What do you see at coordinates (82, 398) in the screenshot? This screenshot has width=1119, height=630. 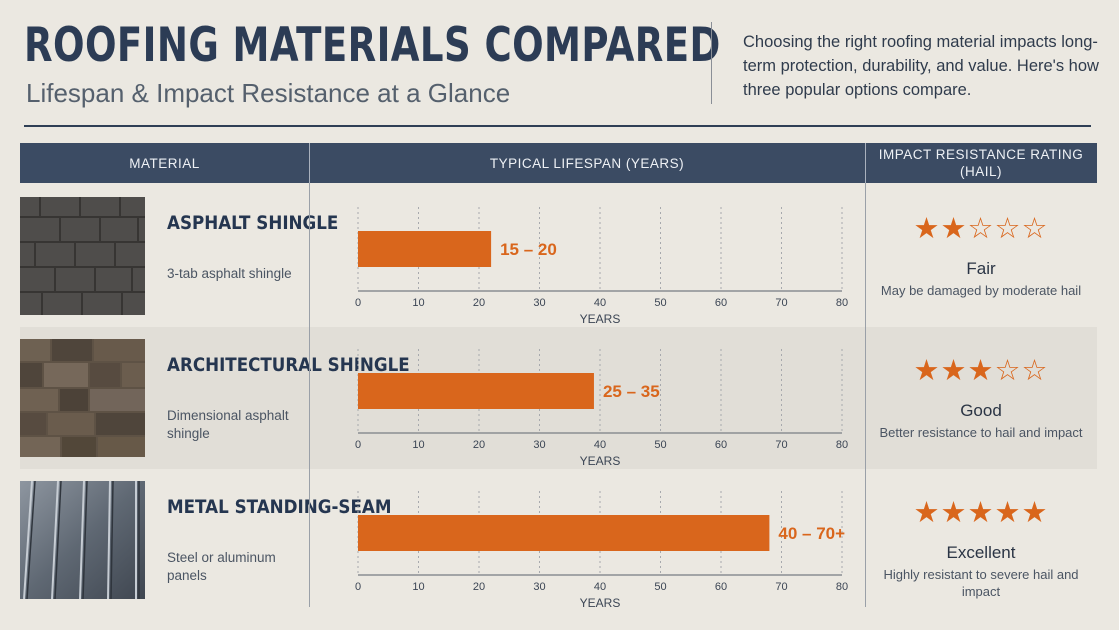 I see `architectural-swatch` at bounding box center [82, 398].